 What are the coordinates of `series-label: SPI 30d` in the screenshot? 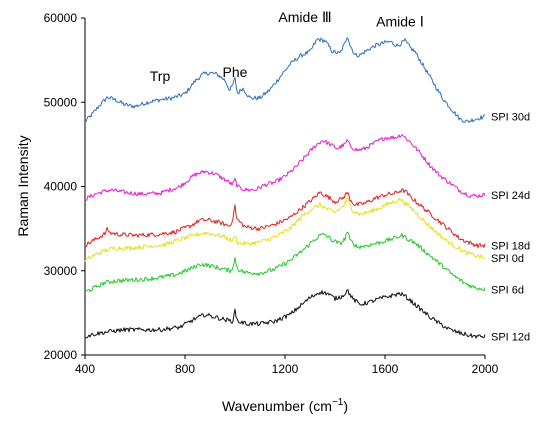 It's located at (510, 118).